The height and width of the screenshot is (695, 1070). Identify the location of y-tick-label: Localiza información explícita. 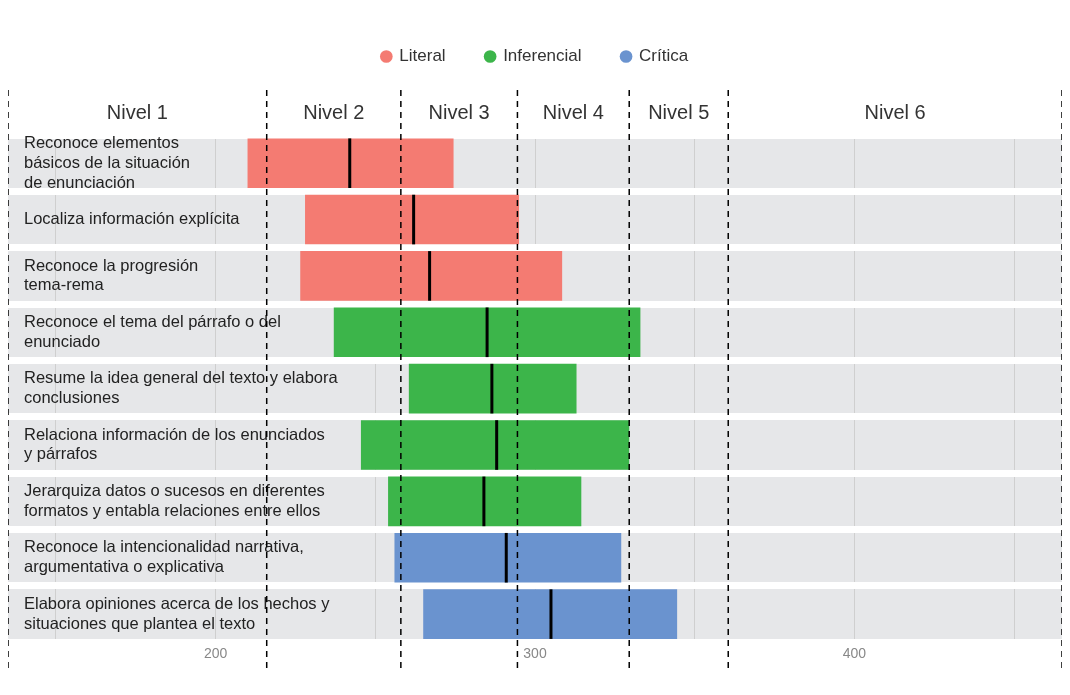
(132, 218).